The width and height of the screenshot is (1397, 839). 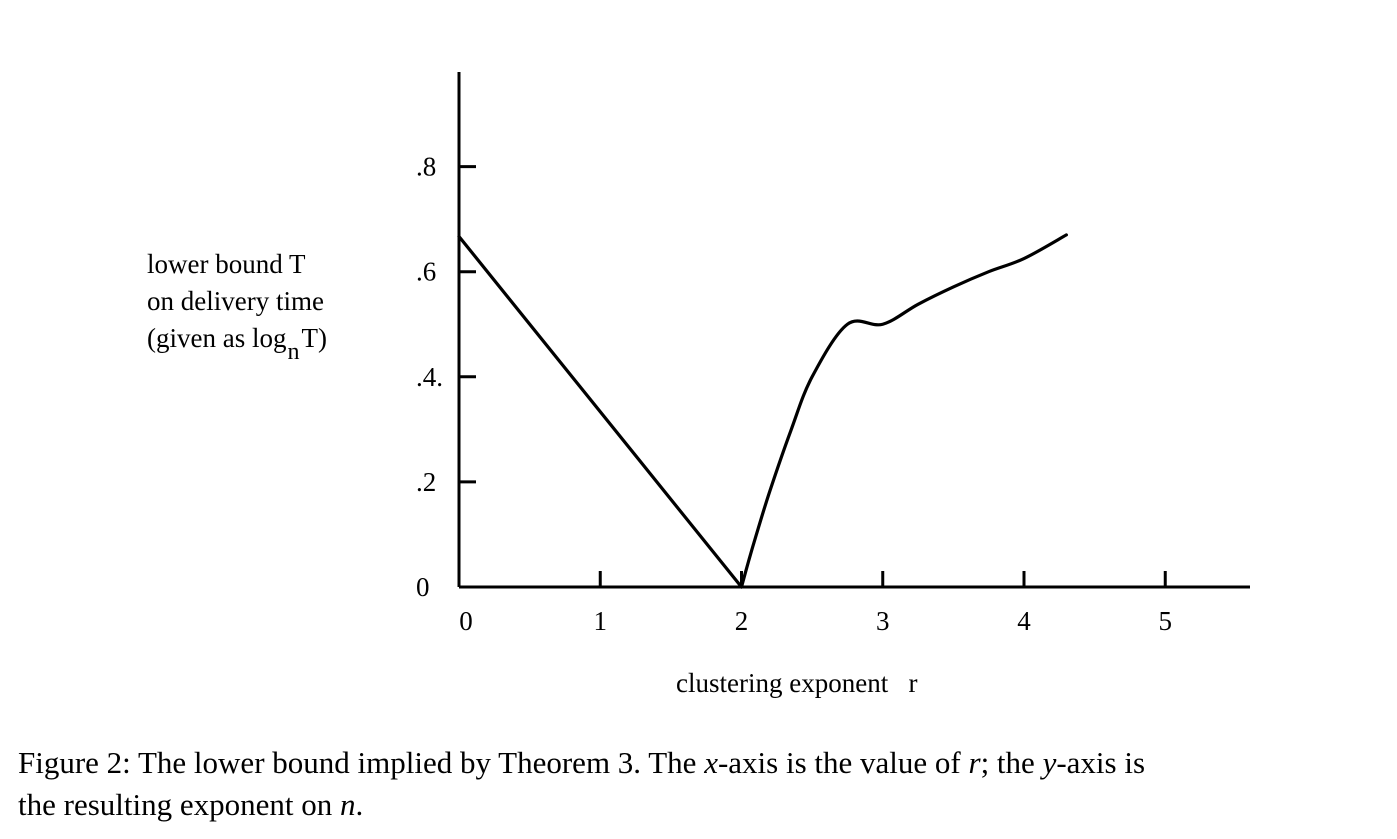 What do you see at coordinates (348, 804) in the screenshot?
I see `caption-line2-part-1: n` at bounding box center [348, 804].